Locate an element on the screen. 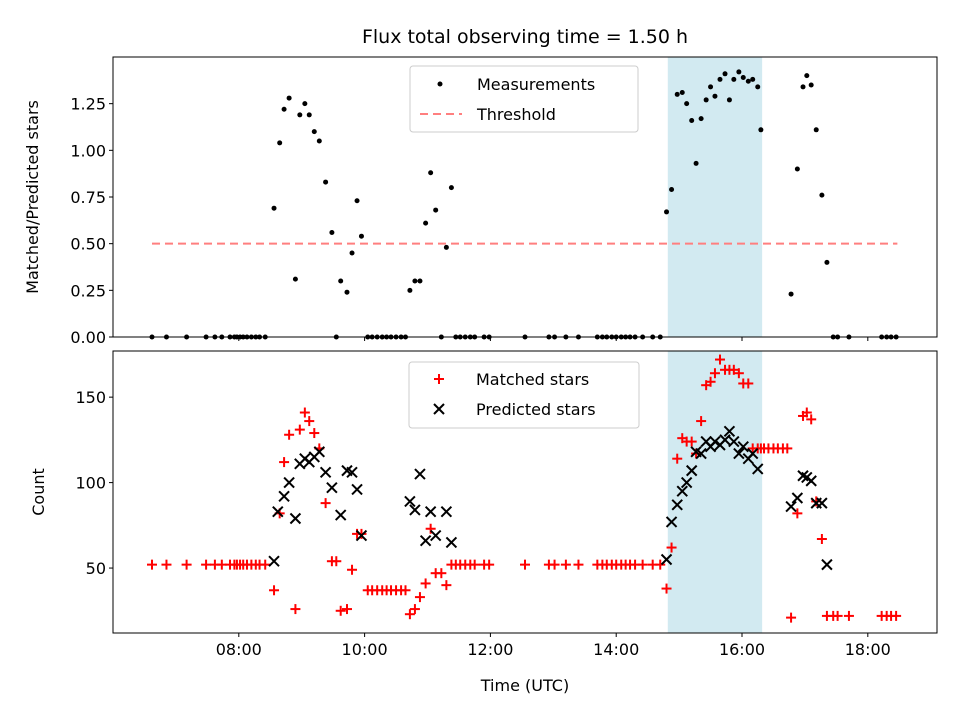 The height and width of the screenshot is (720, 960). legend-box-top is located at coordinates (524, 99).